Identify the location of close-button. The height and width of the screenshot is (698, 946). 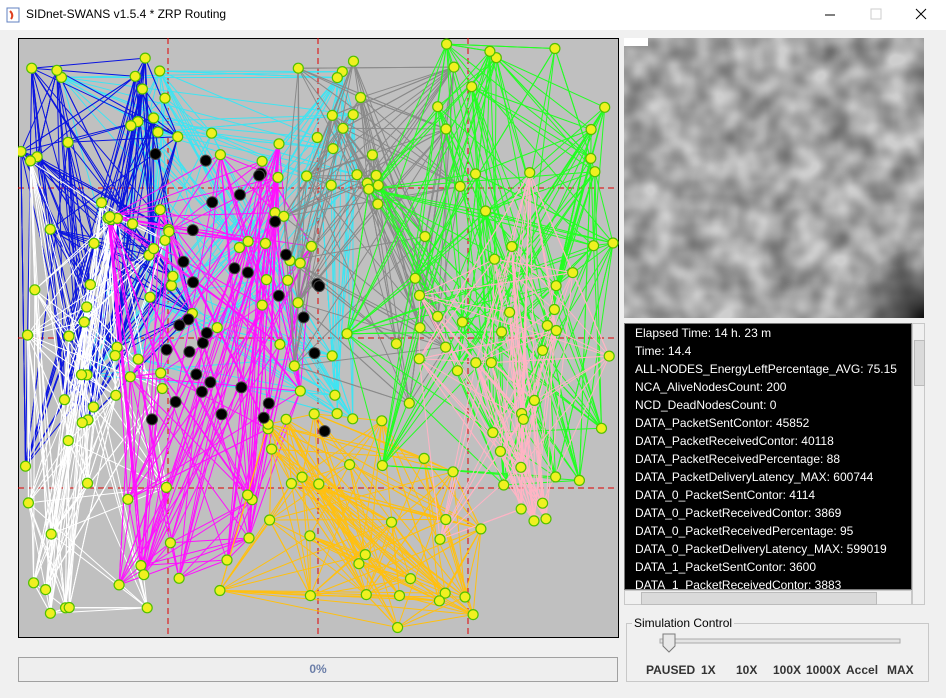
(921, 14).